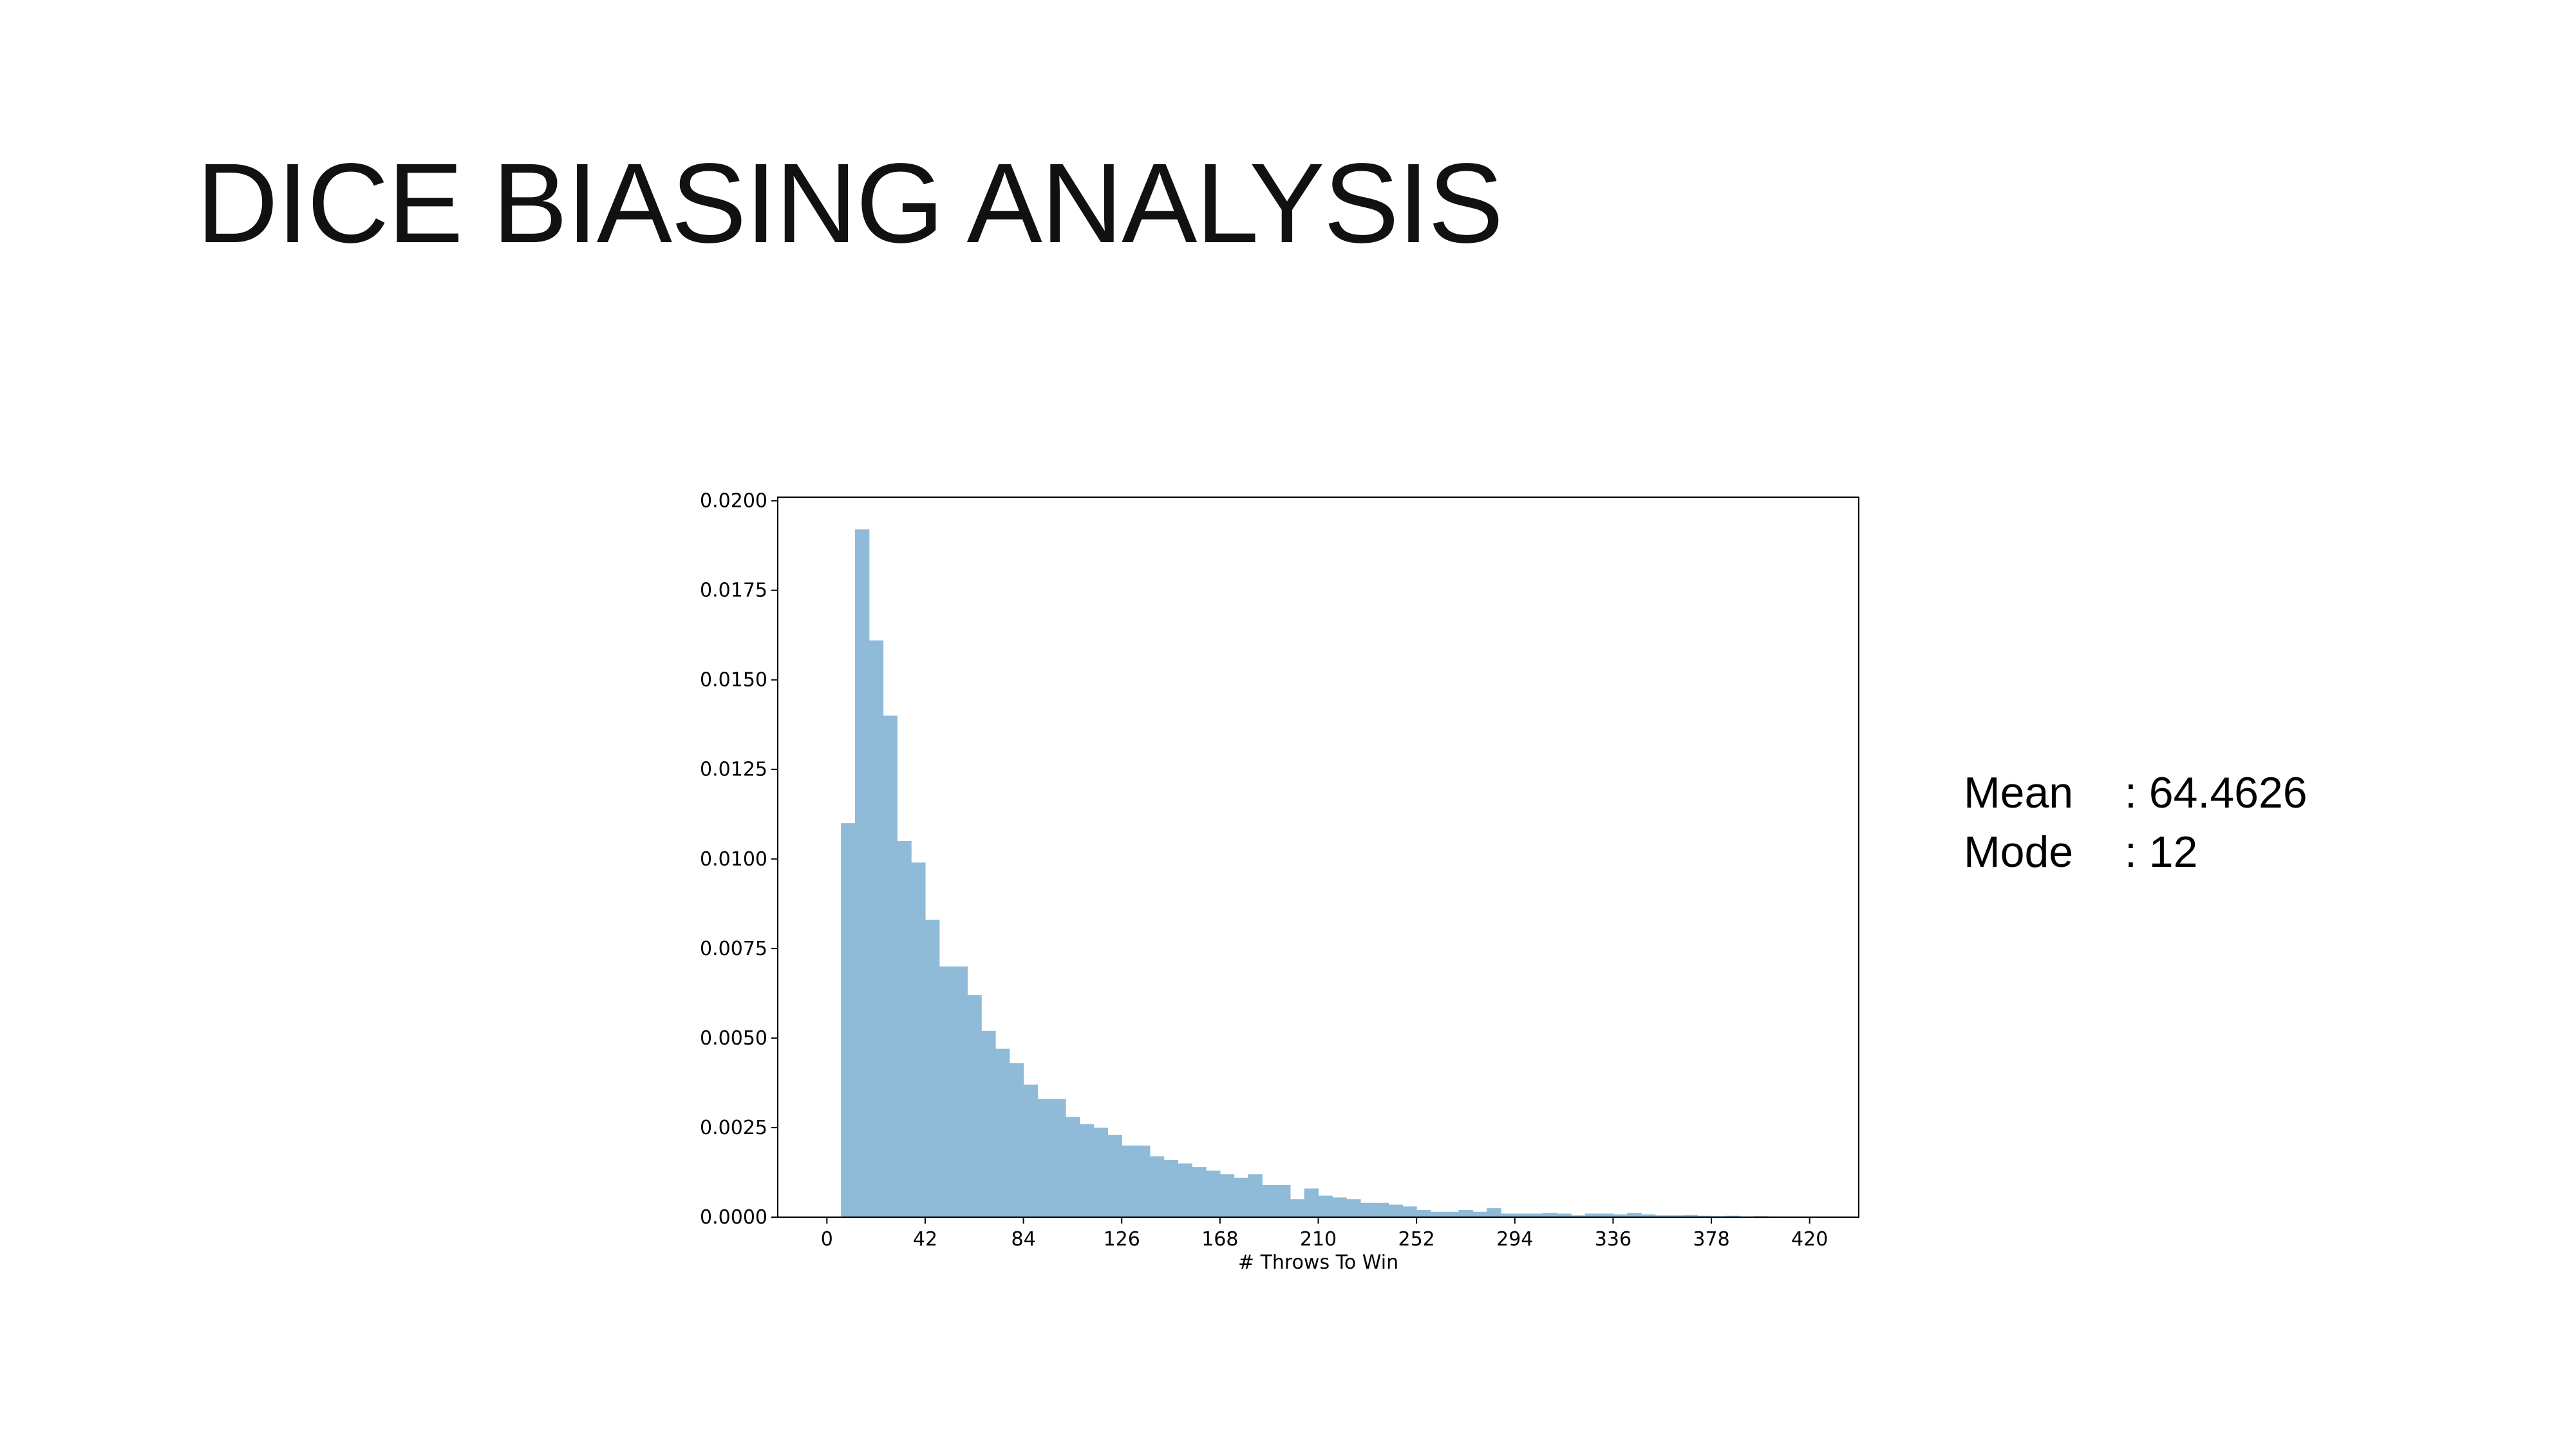  I want to click on x-axis-label: # Throws To Win, so click(1318, 1262).